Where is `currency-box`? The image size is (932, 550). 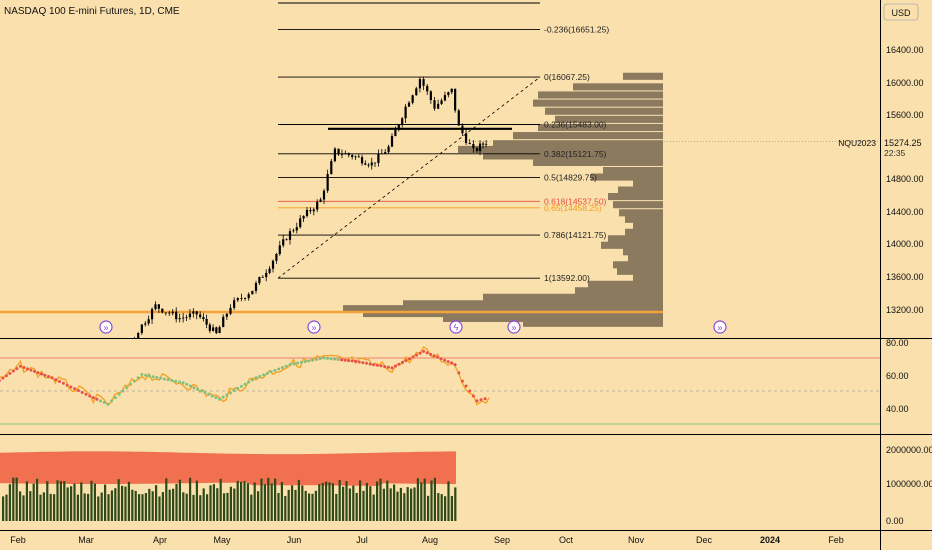 currency-box is located at coordinates (901, 12).